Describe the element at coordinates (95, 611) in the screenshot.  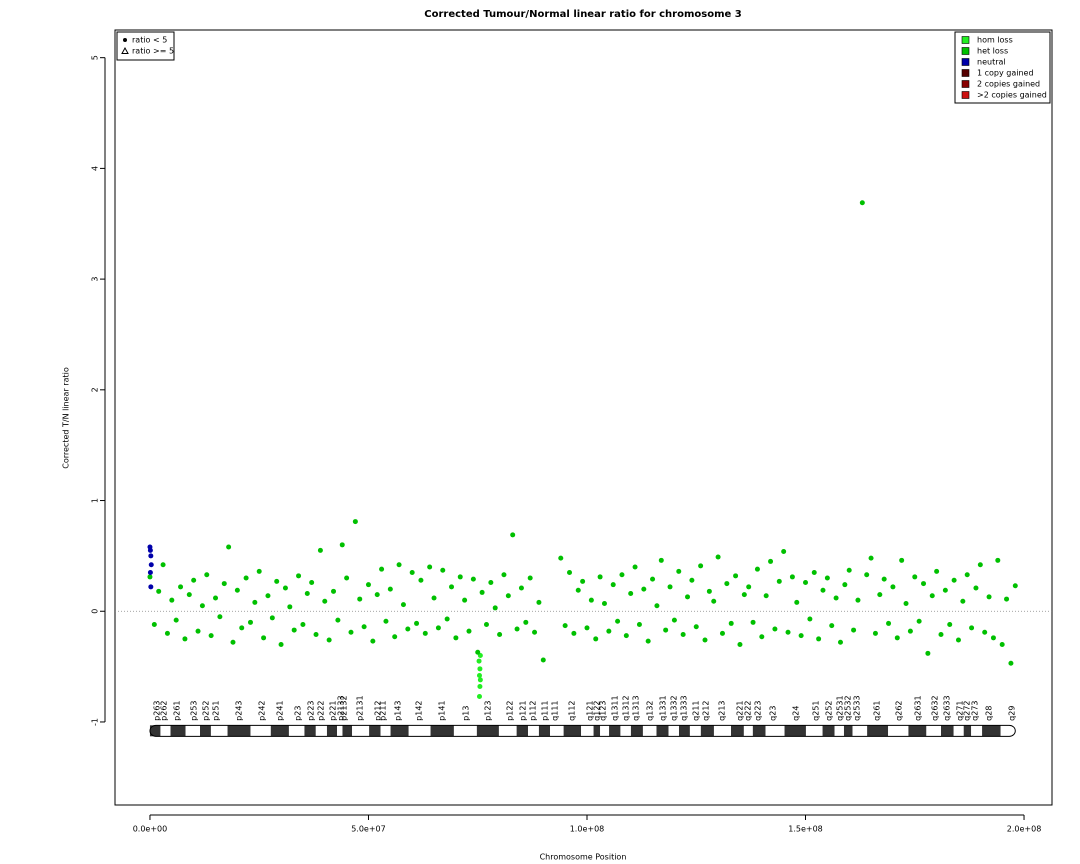
I see `y-tick-label: 0` at that location.